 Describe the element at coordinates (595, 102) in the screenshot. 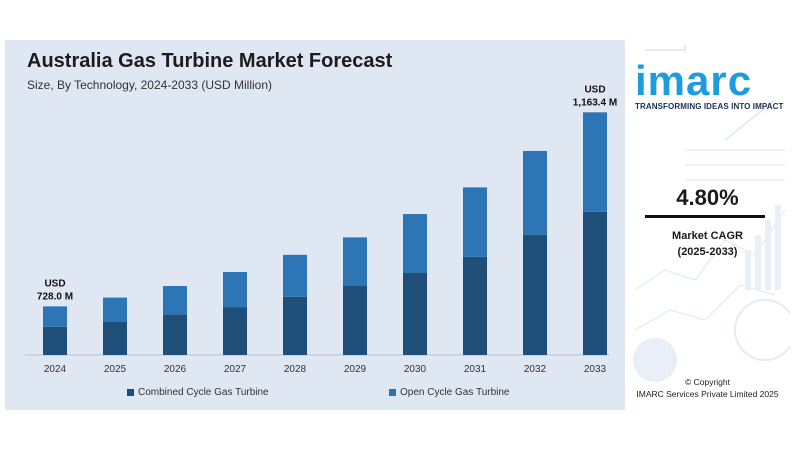

I see `annotation-value-2033: 1,163.4 M` at that location.